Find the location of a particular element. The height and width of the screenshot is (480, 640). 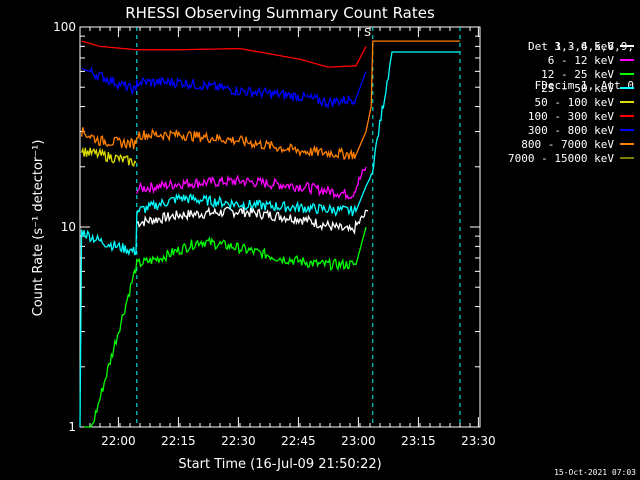

legend-label: 800 - 7000 keV is located at coordinates (567, 144).